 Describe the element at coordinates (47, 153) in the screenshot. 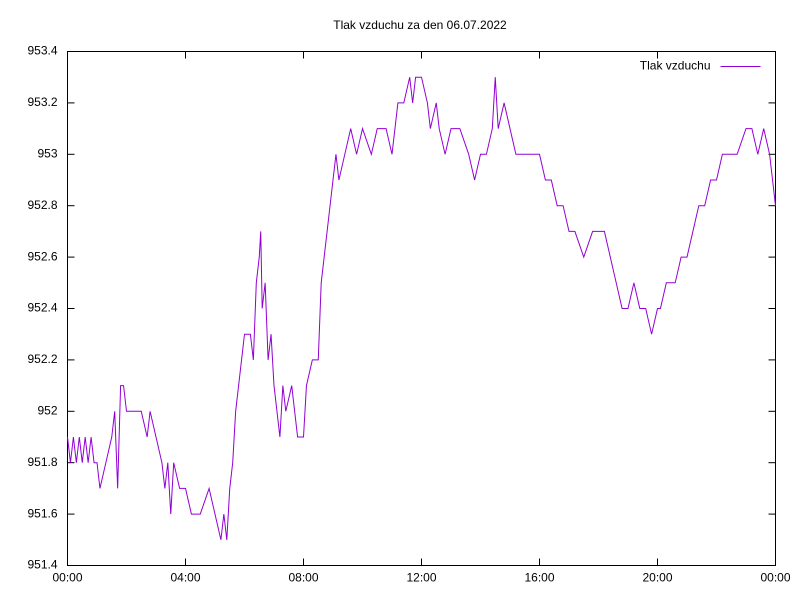

I see `y-tick-label: 953` at that location.